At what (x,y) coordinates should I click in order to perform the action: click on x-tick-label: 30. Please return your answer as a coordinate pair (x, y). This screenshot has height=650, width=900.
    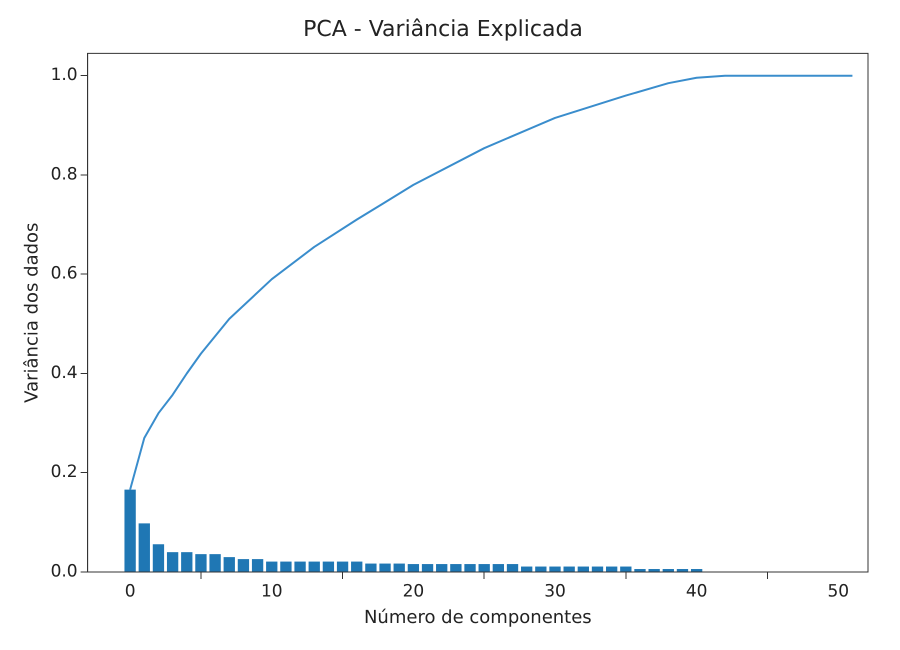
    Looking at the image, I should click on (555, 592).